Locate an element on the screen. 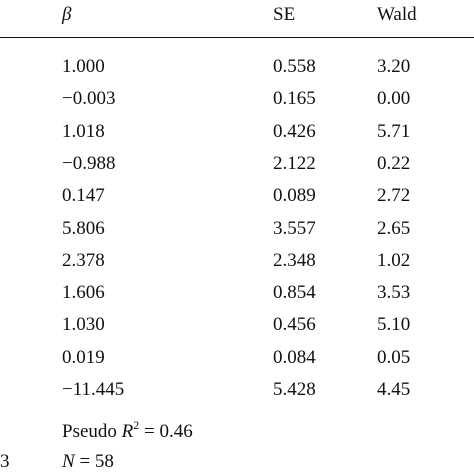 This screenshot has width=474, height=474. cell-beta: 0.147 is located at coordinates (83, 196).